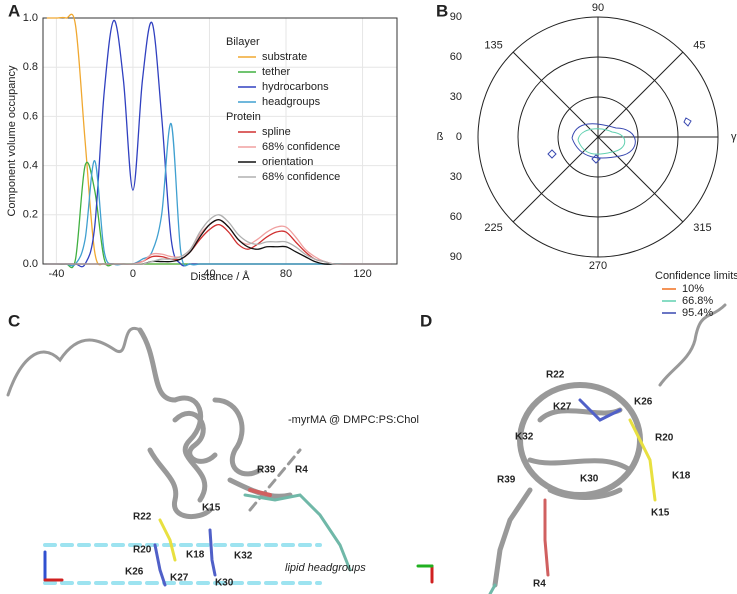  I want to click on angle-label: 135, so click(493, 46).